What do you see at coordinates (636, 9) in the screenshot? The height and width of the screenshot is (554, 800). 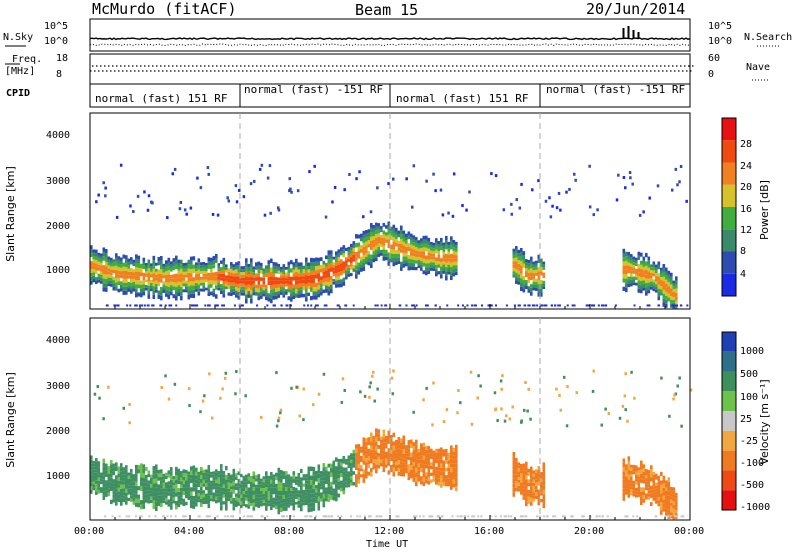 I see `date-title: 20/Jun/2014` at bounding box center [636, 9].